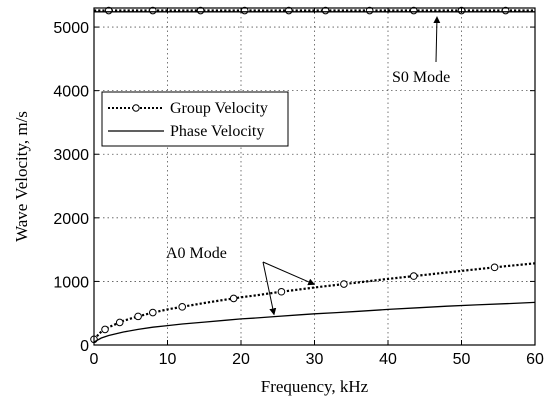 This screenshot has width=550, height=405. I want to click on x-tick-label: 20, so click(241, 359).